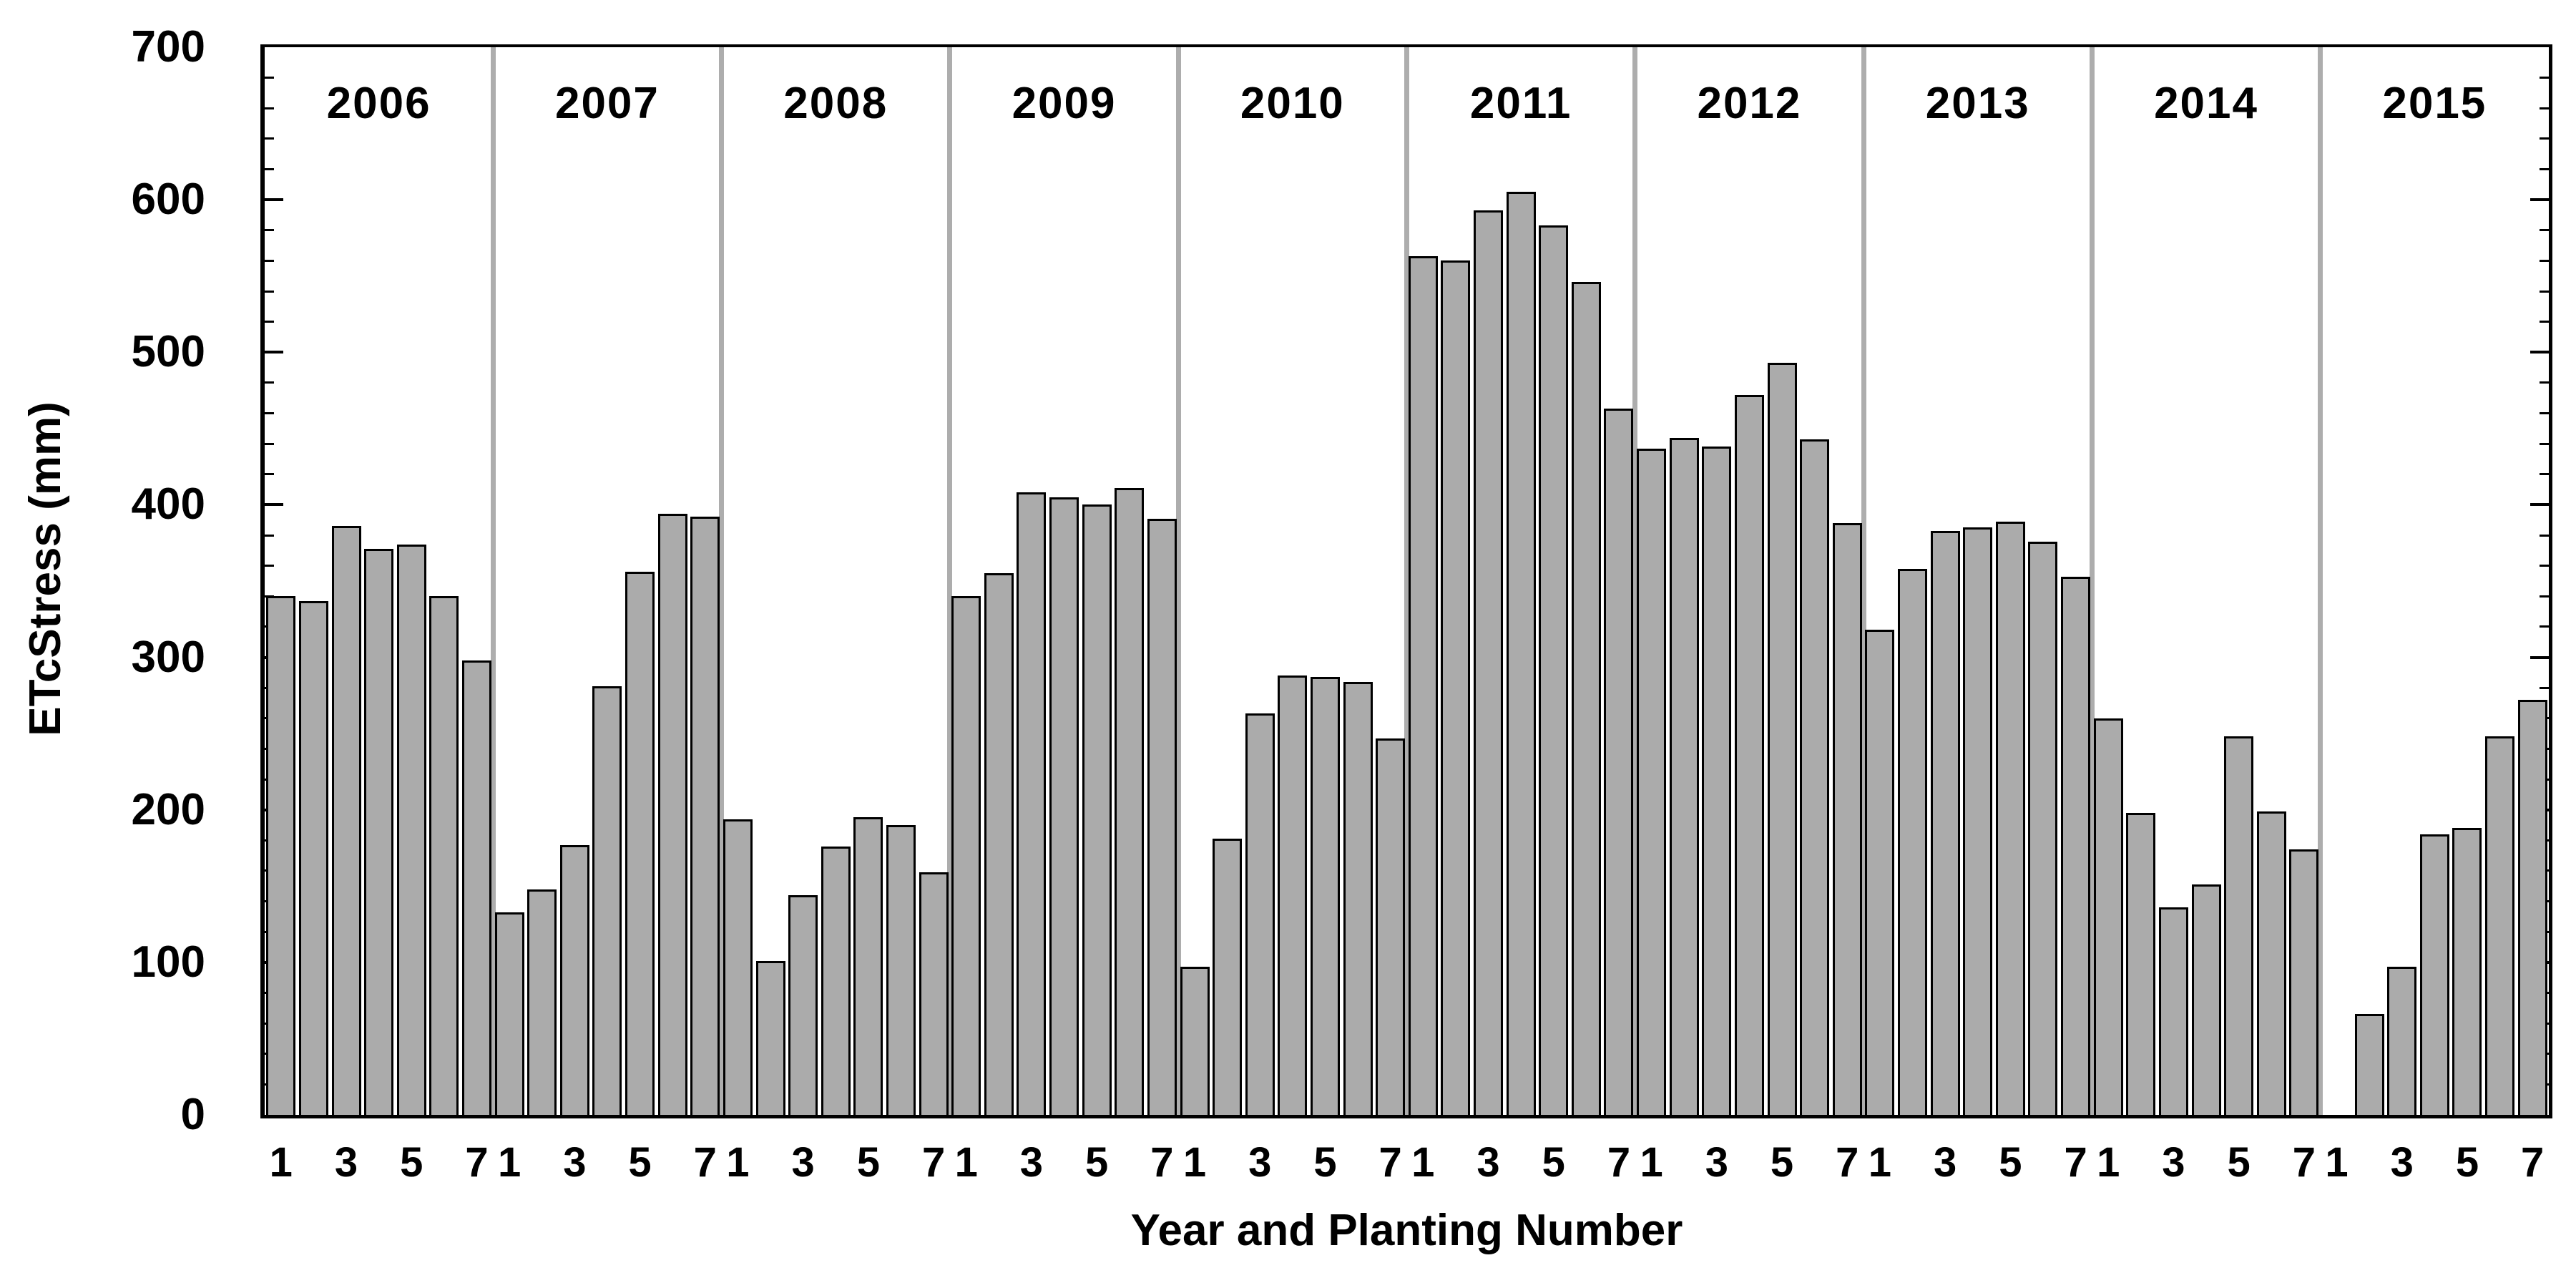 Image resolution: width=2576 pixels, height=1273 pixels. Describe the element at coordinates (1847, 819) in the screenshot. I see `bar-2012-p7` at that location.